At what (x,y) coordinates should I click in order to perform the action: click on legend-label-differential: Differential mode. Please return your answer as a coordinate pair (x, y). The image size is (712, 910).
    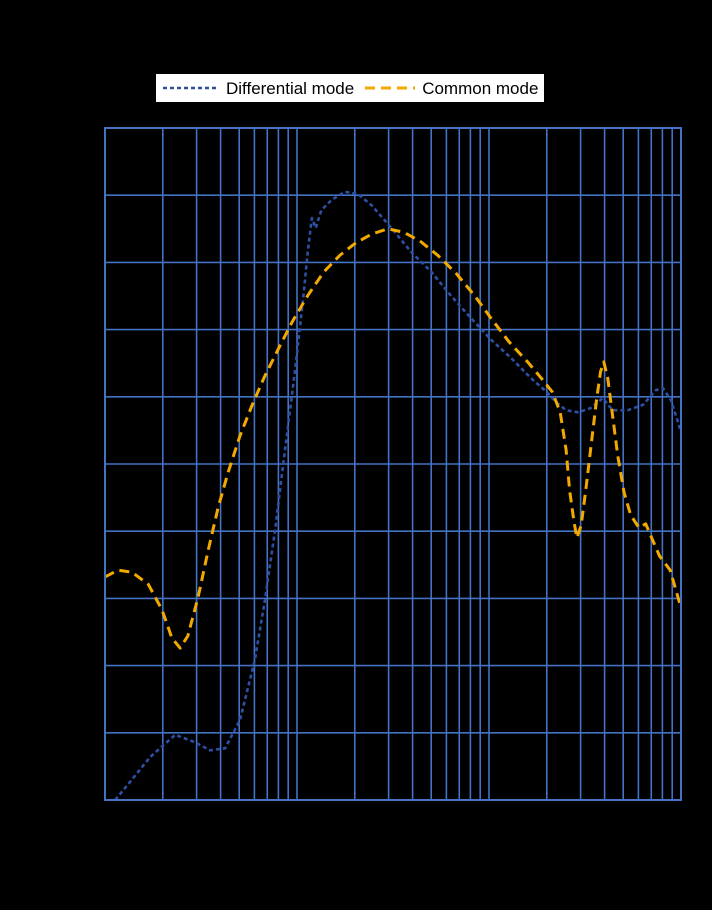
    Looking at the image, I should click on (290, 88).